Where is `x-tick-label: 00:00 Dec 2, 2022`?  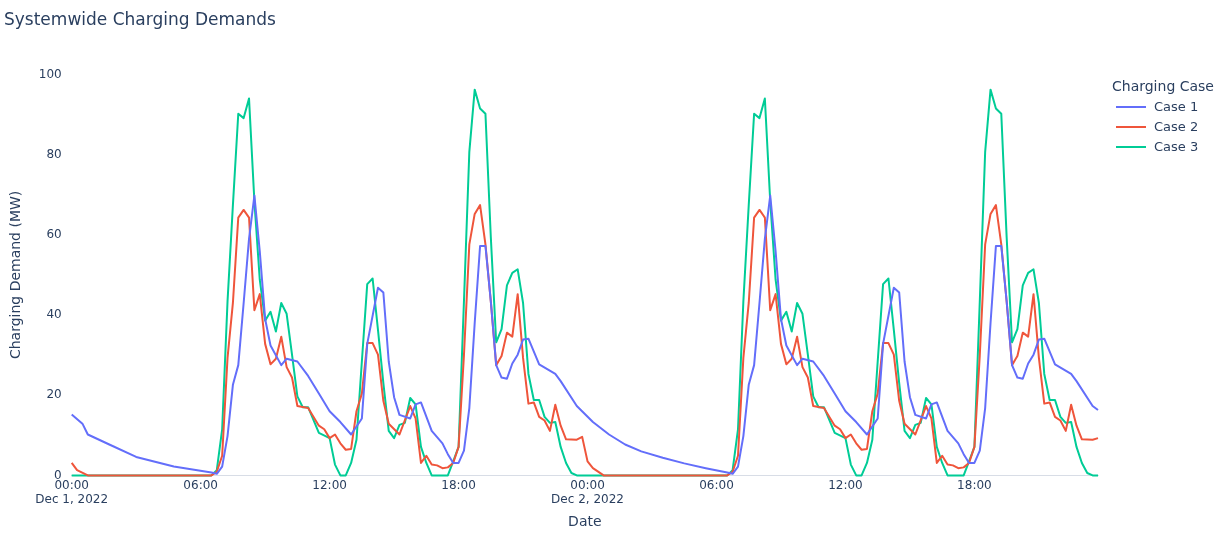 x-tick-label: 00:00 Dec 2, 2022 is located at coordinates (587, 492).